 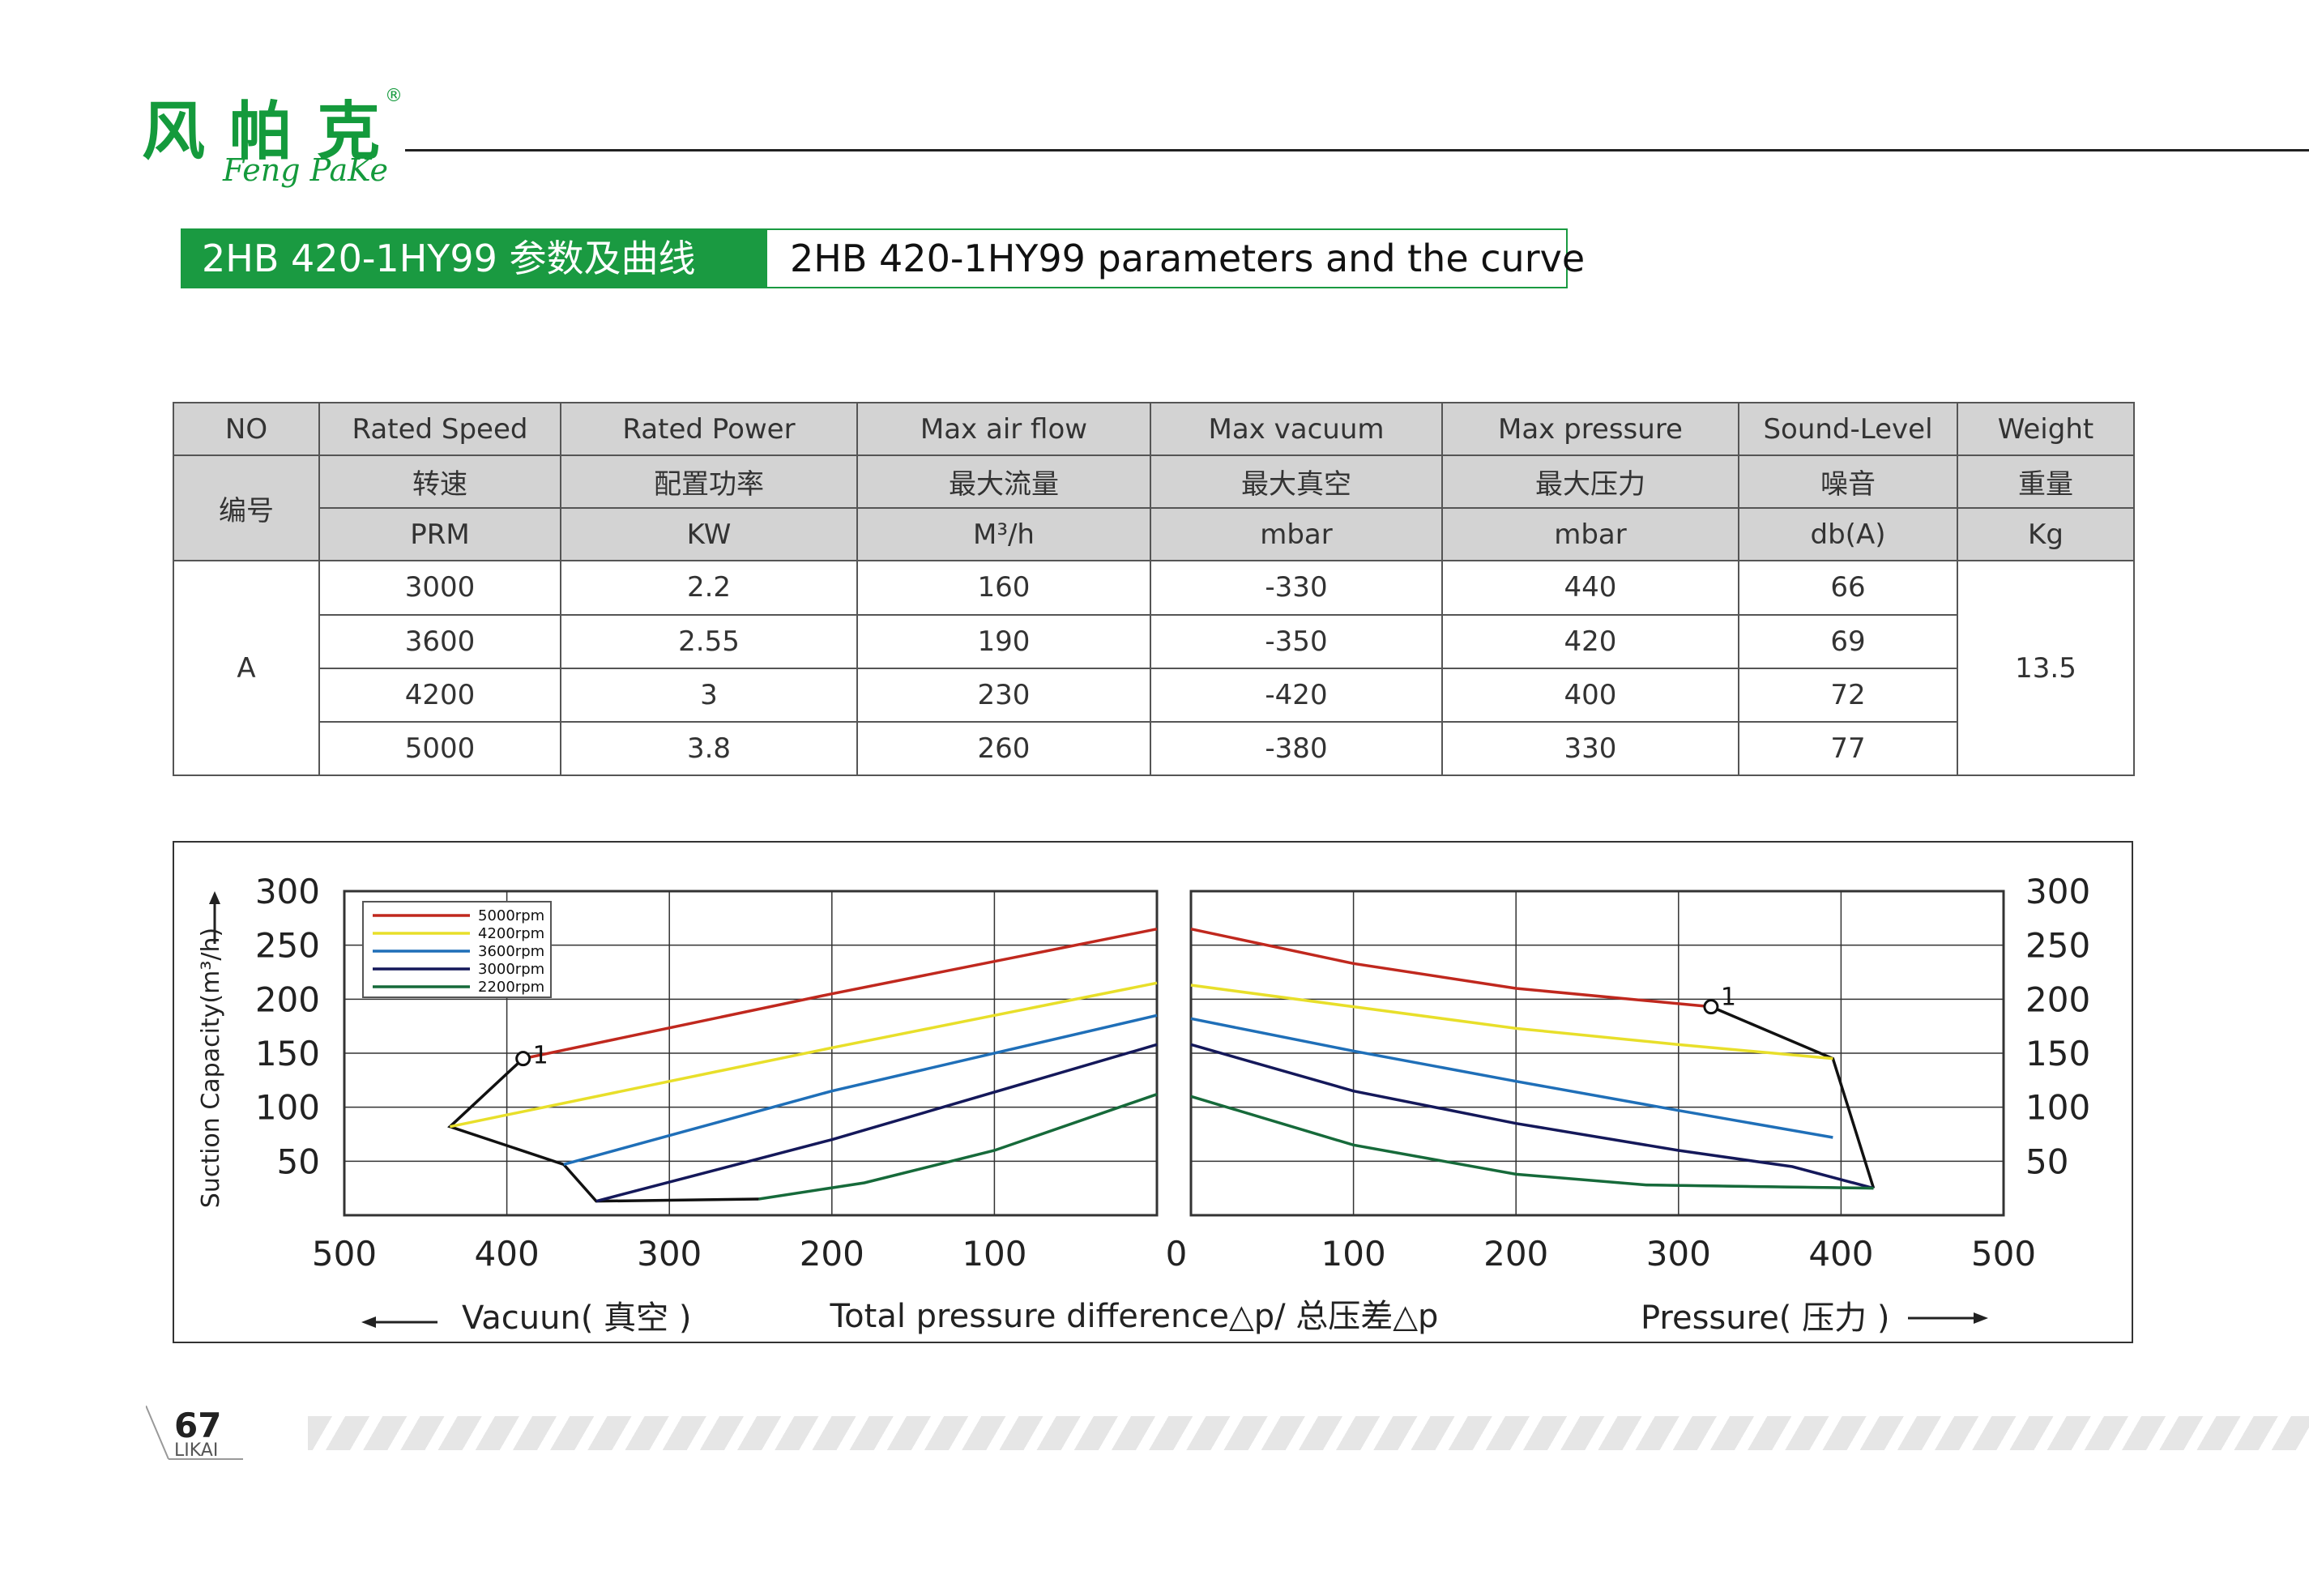 I want to click on table-cell: 190, so click(x=1003, y=641).